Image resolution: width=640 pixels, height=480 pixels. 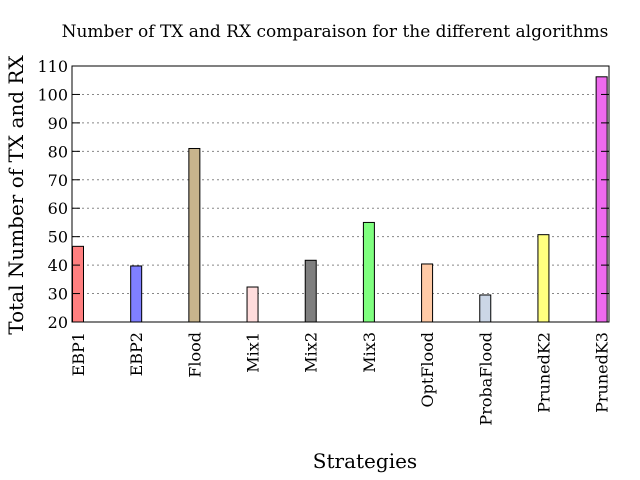 I want to click on bar-mix1, so click(x=252, y=304).